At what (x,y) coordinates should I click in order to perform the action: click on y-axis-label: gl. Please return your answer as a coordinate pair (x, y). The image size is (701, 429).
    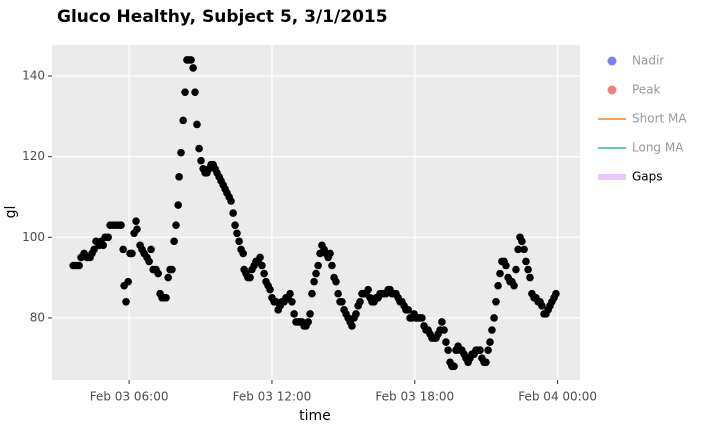
    Looking at the image, I should click on (11, 212).